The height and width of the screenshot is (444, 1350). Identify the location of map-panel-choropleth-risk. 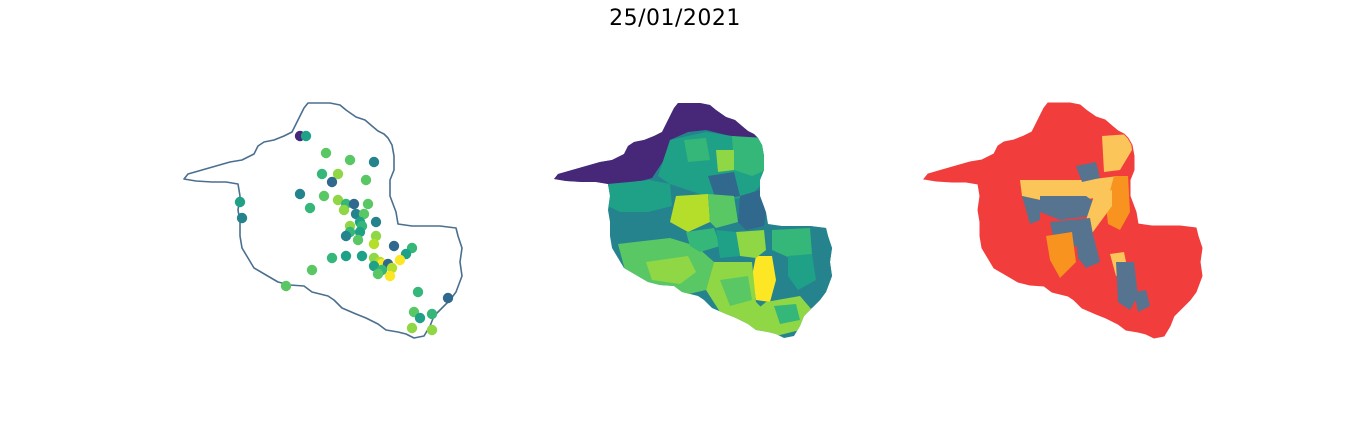
(1063, 220).